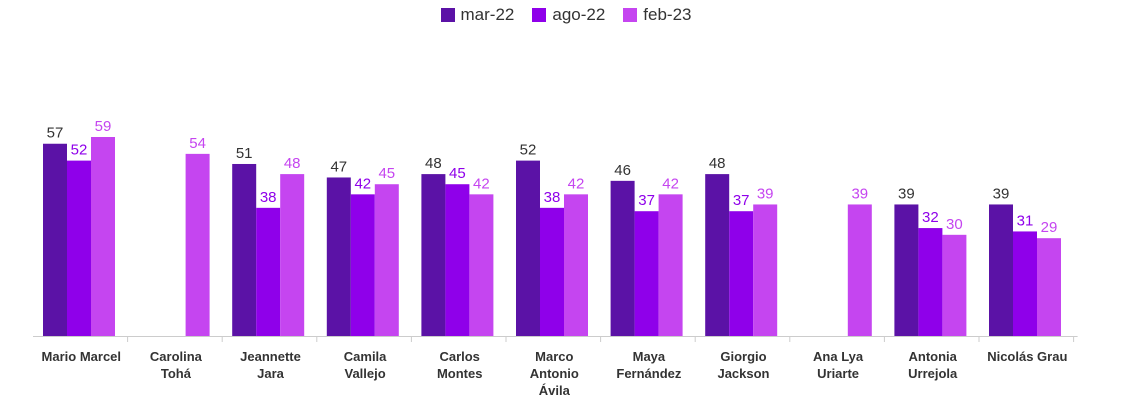 Image resolution: width=1132 pixels, height=405 pixels. I want to click on data-label-feb-23-1: 54, so click(197, 143).